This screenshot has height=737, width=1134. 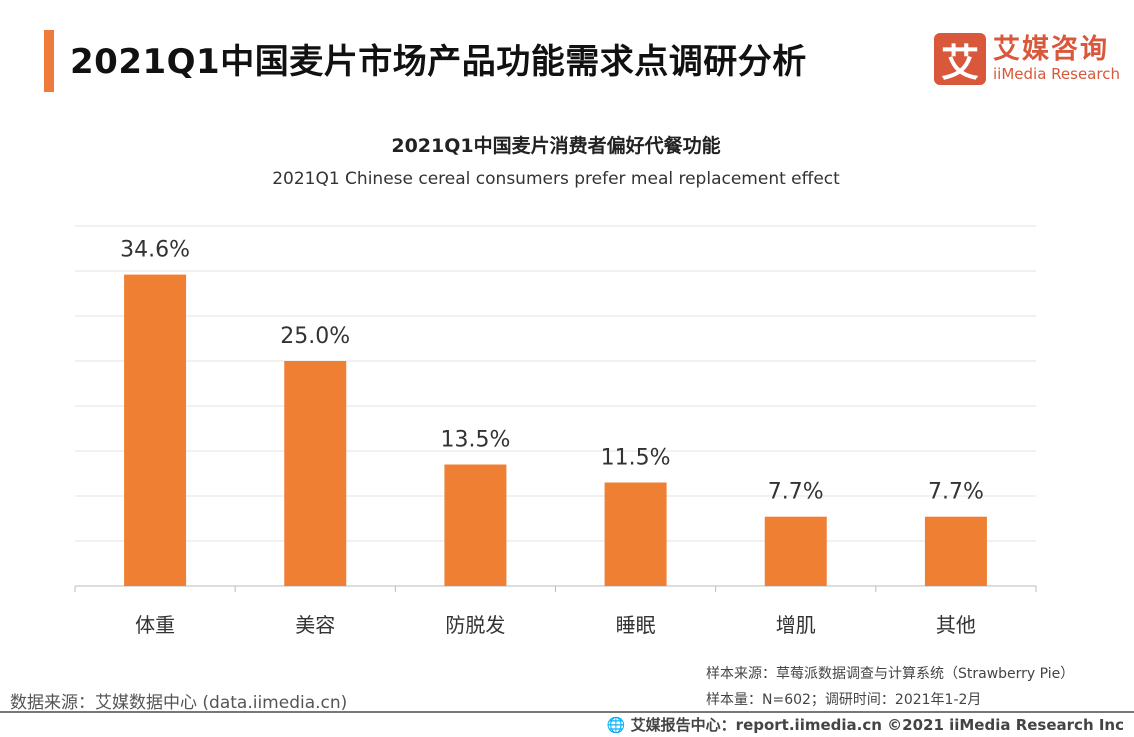 What do you see at coordinates (155, 250) in the screenshot?
I see `data-label: 34.6%` at bounding box center [155, 250].